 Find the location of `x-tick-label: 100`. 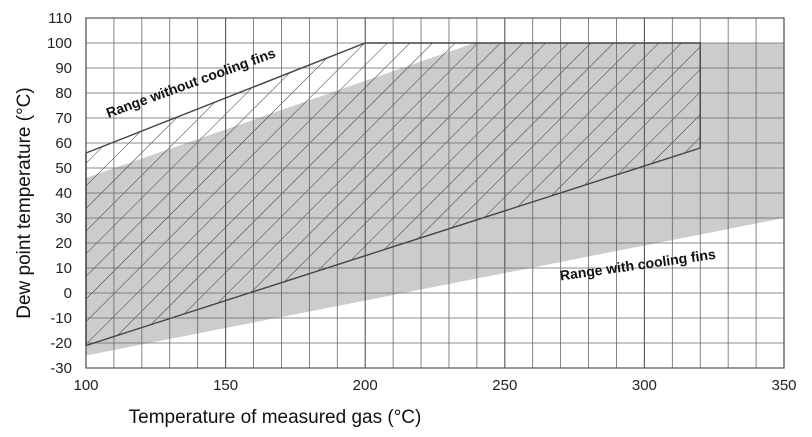

x-tick-label: 100 is located at coordinates (85, 385).